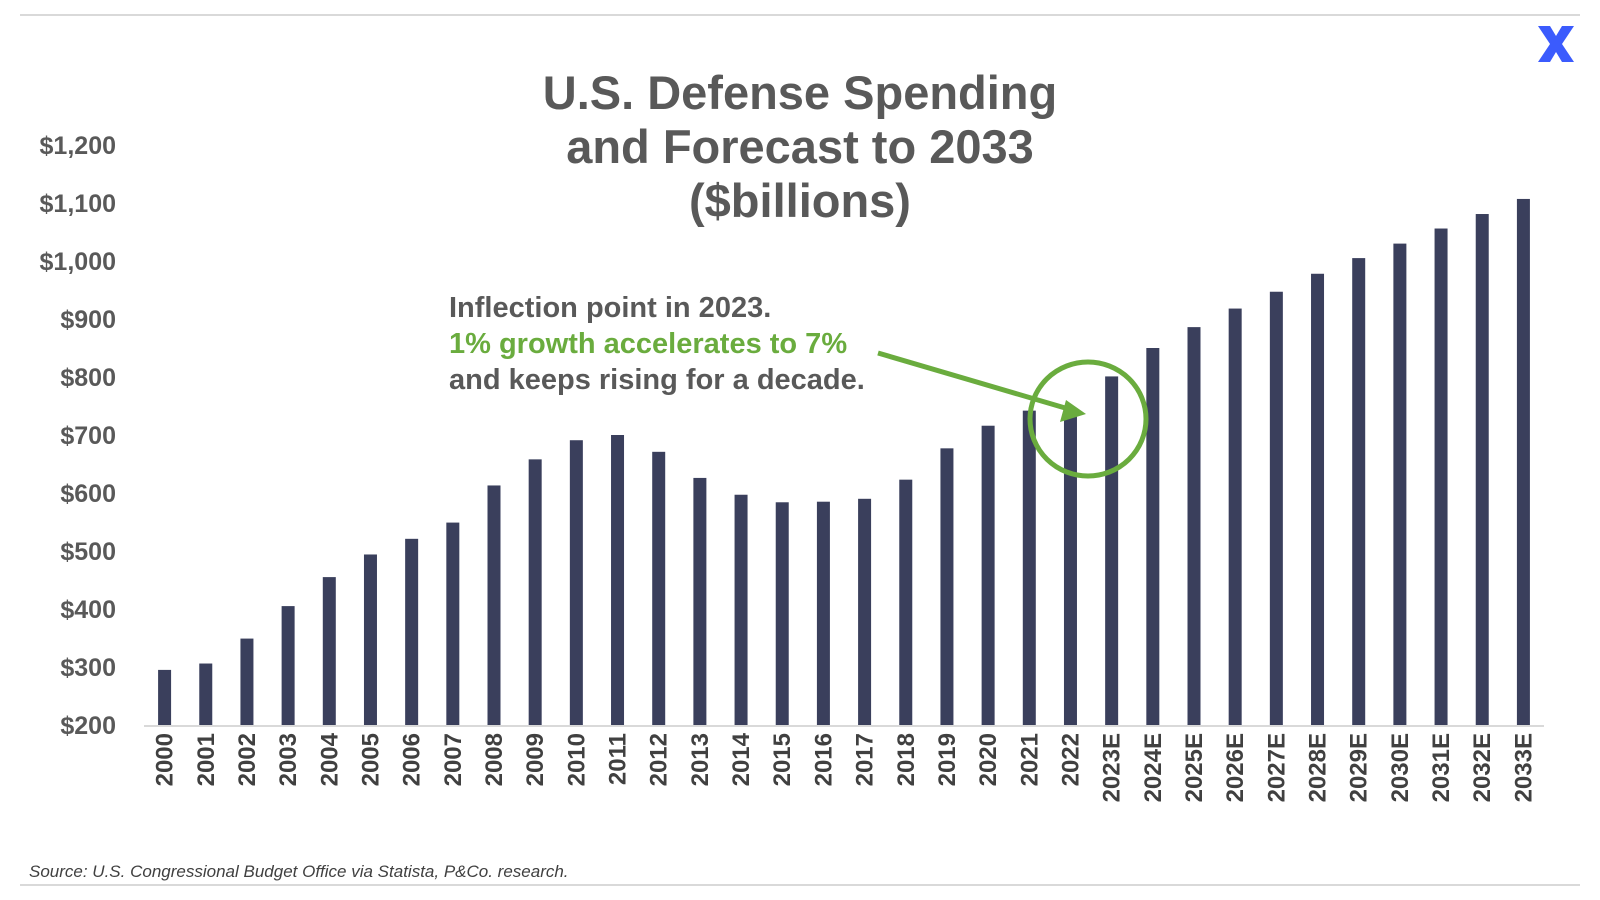 The width and height of the screenshot is (1600, 900). Describe the element at coordinates (165, 697) in the screenshot. I see `bar-2000` at that location.